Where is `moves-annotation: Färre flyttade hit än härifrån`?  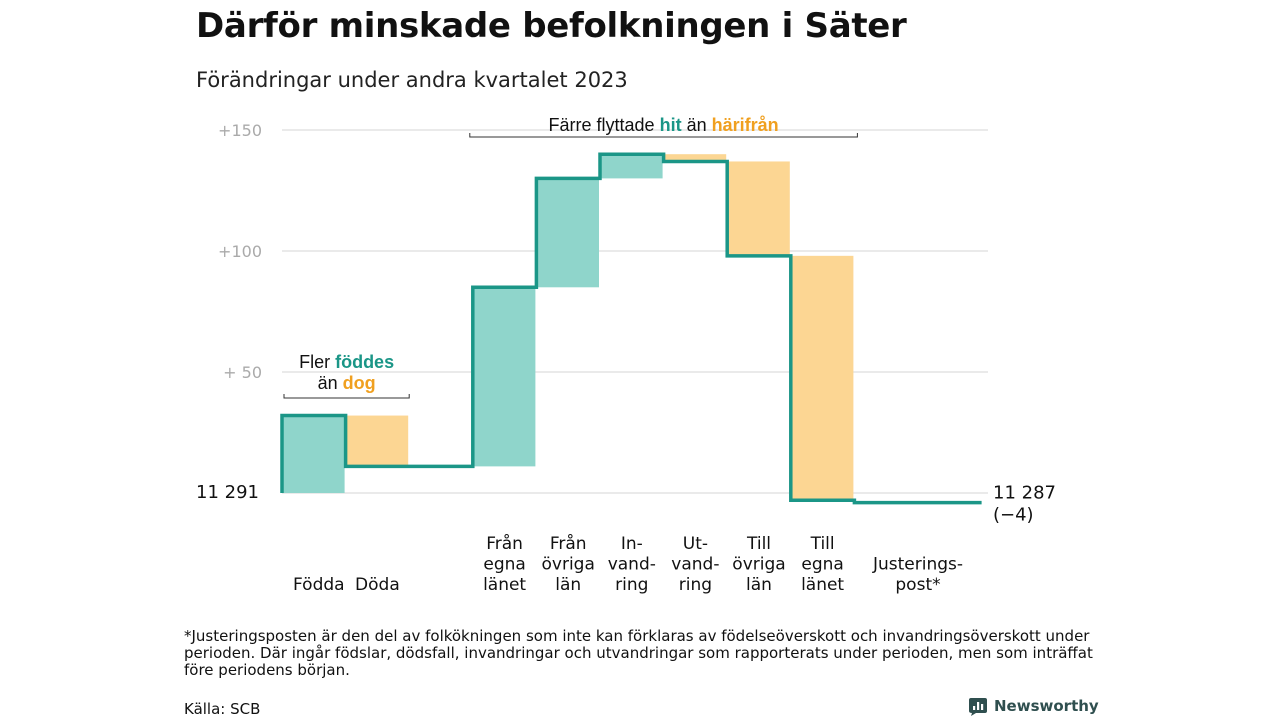
moves-annotation: Färre flyttade hit än härifrån is located at coordinates (664, 125).